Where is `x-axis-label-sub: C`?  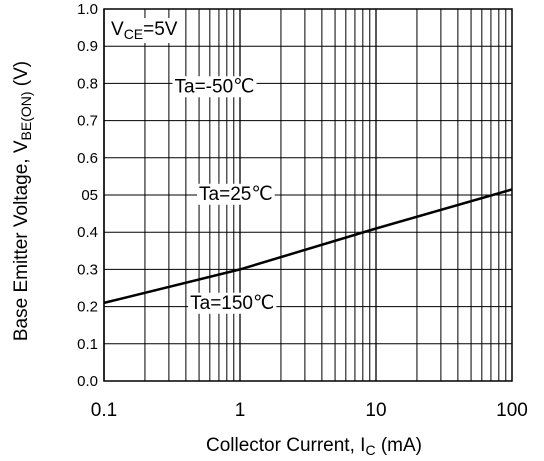 x-axis-label-sub: C is located at coordinates (370, 450).